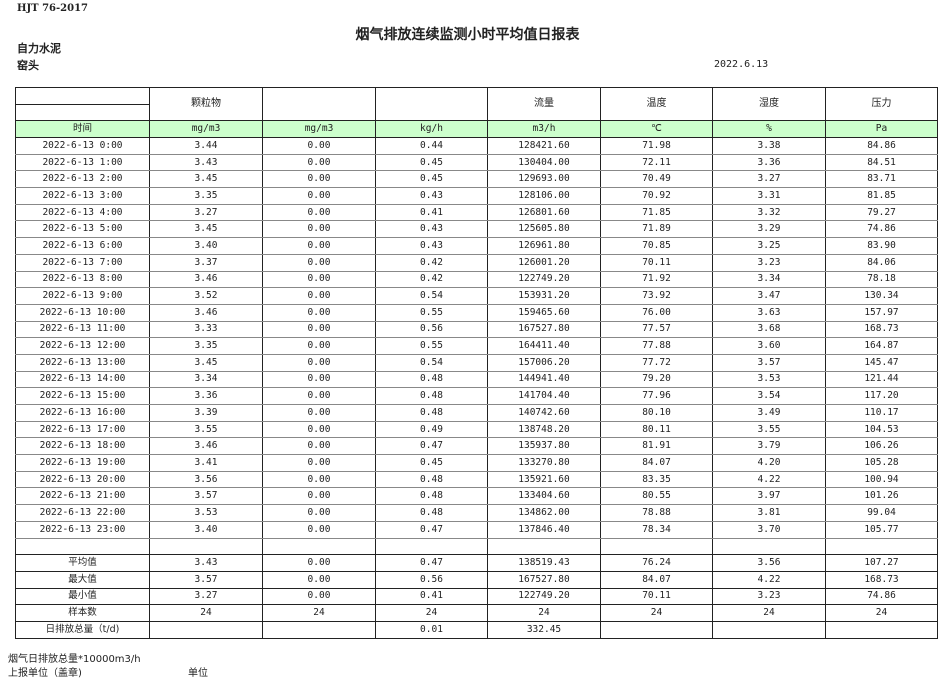  Describe the element at coordinates (656, 196) in the screenshot. I see `value-cell: 70.92` at that location.